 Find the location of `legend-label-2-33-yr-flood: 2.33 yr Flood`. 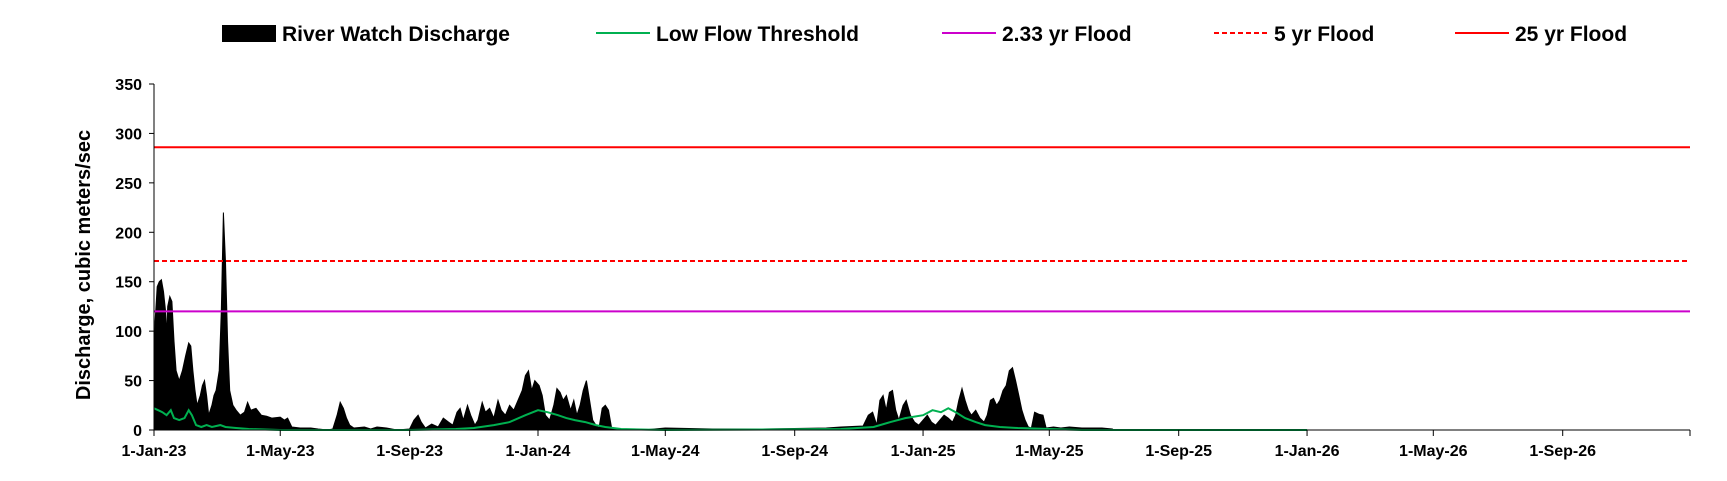

legend-label-2-33-yr-flood: 2.33 yr Flood is located at coordinates (1067, 34).